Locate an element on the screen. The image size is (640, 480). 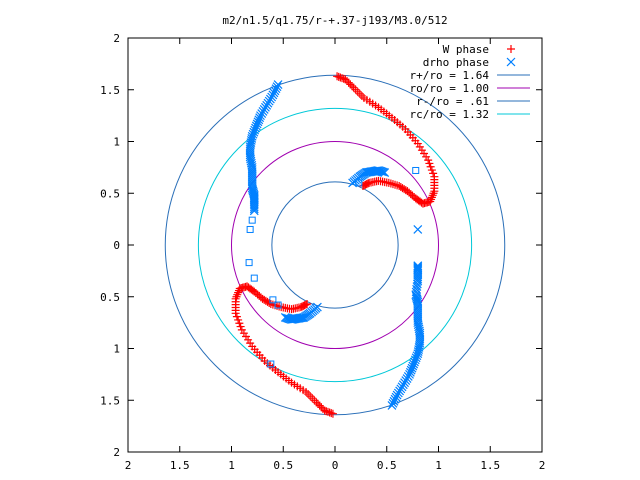
legend-marker-cross is located at coordinates (511, 62).